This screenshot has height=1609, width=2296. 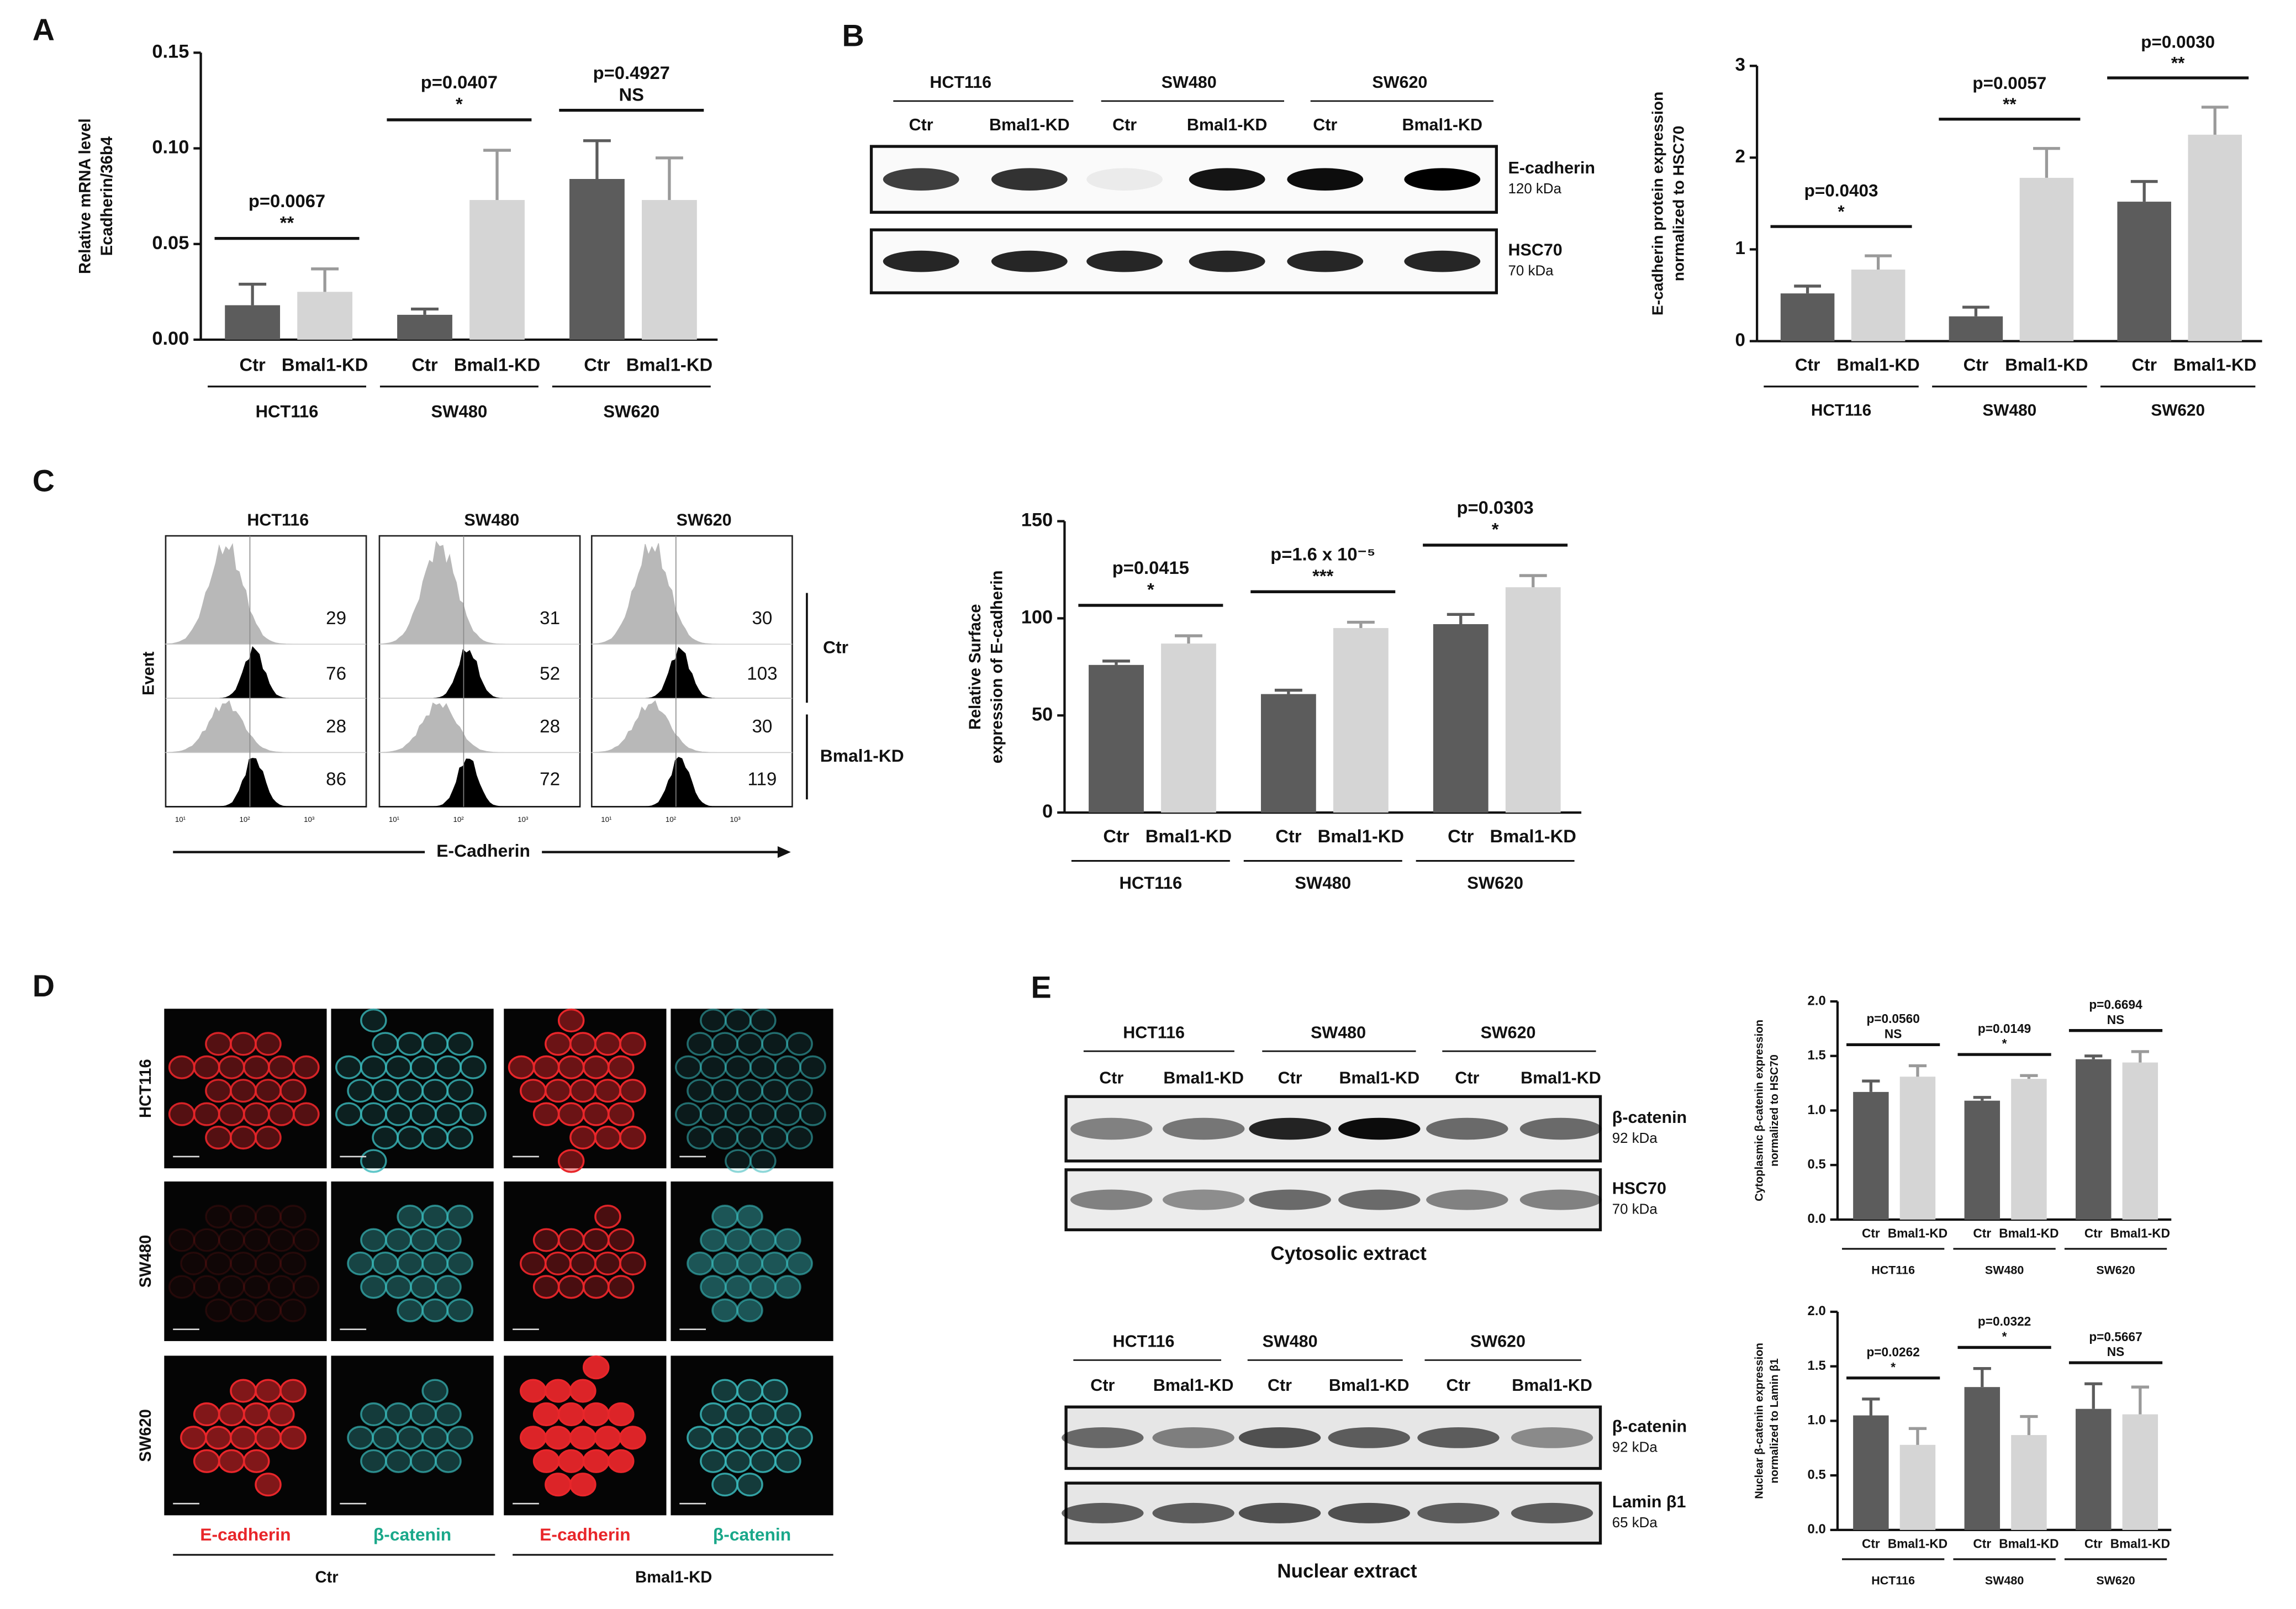 I want to click on flow-box, so click(x=480, y=671).